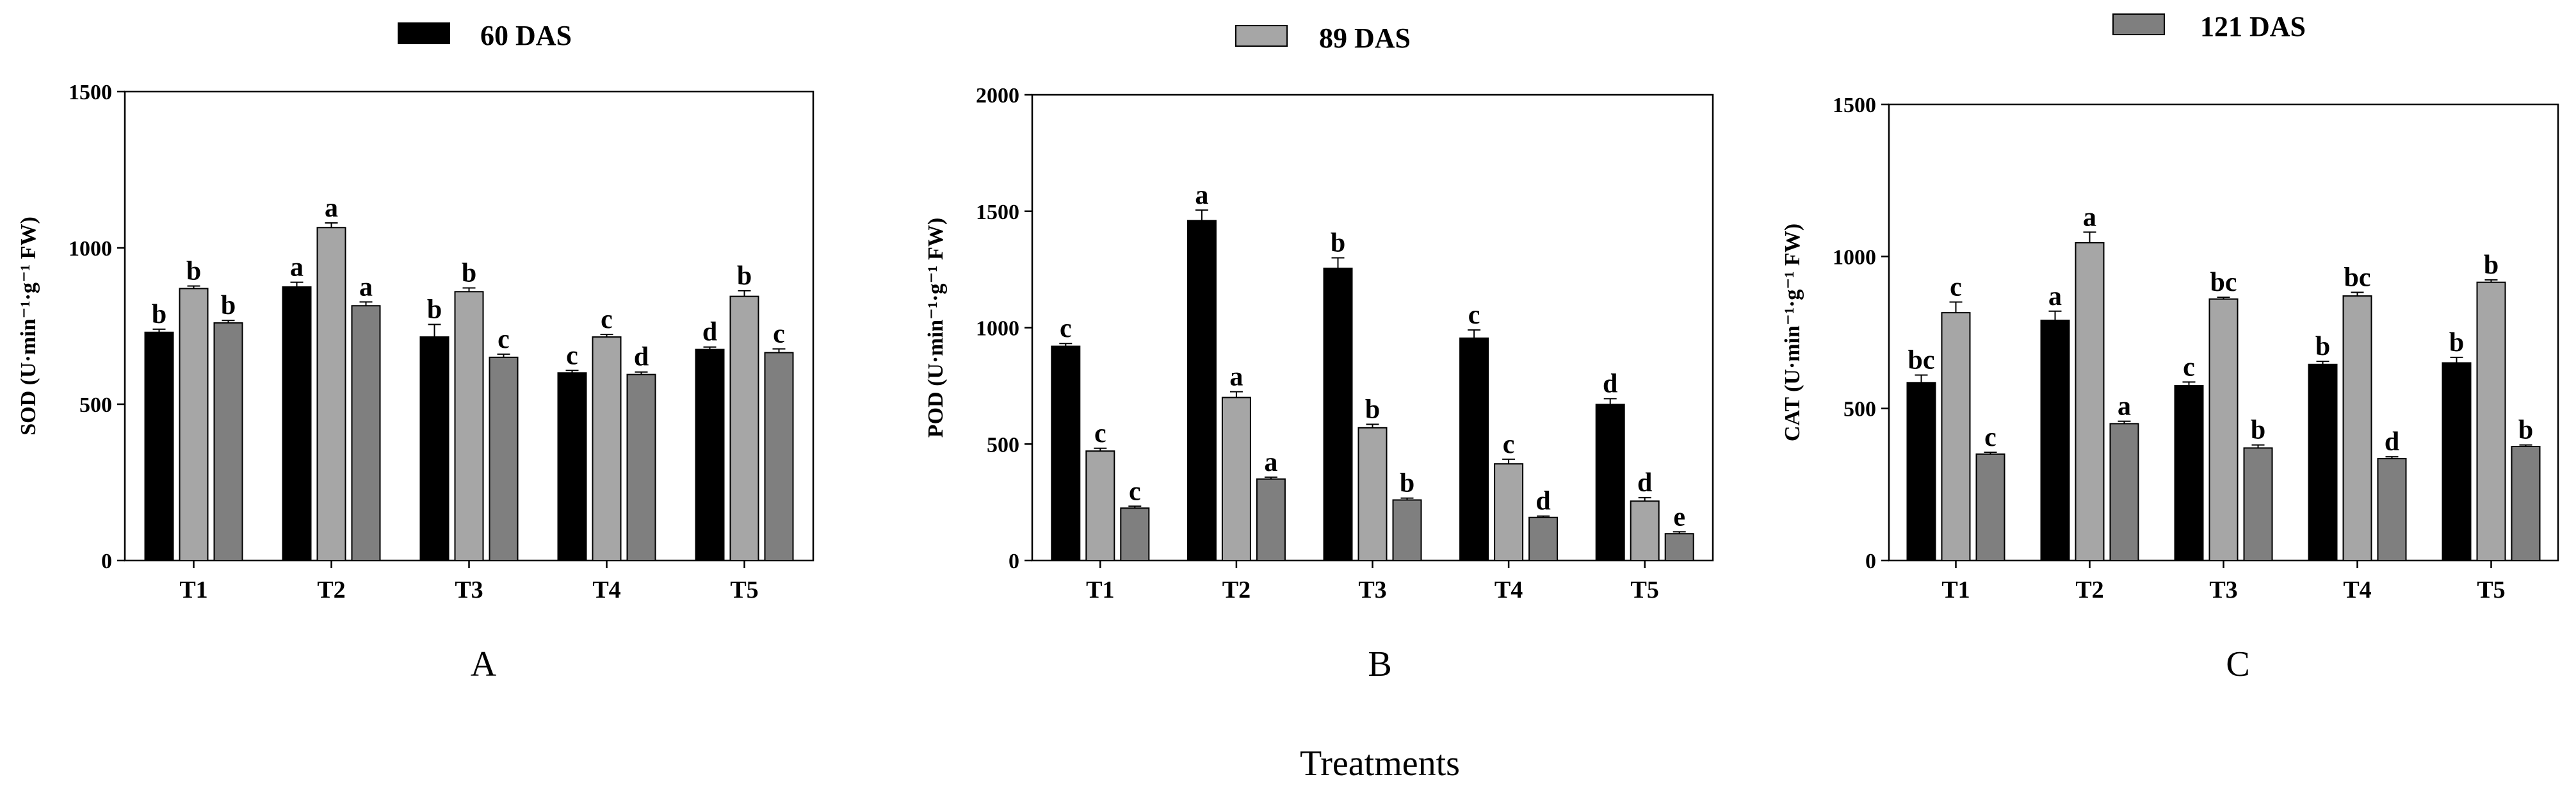 The height and width of the screenshot is (802, 2576). What do you see at coordinates (936, 328) in the screenshot?
I see `y-axis-title: POD (U·min⁻¹·g⁻¹ FW)` at bounding box center [936, 328].